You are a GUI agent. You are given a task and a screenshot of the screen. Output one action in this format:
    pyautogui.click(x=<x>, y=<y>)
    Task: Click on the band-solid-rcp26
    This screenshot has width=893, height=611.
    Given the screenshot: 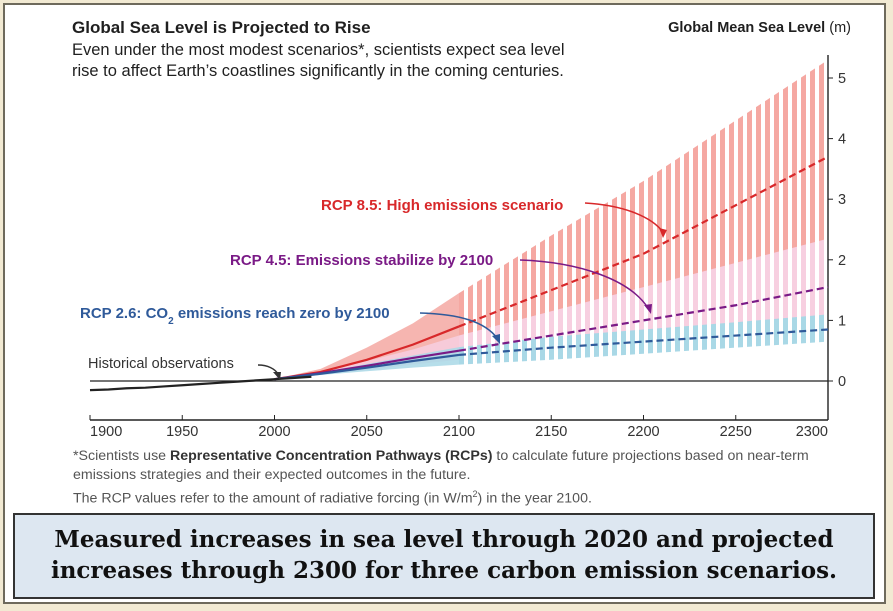 What is the action you would take?
    pyautogui.click(x=366, y=363)
    